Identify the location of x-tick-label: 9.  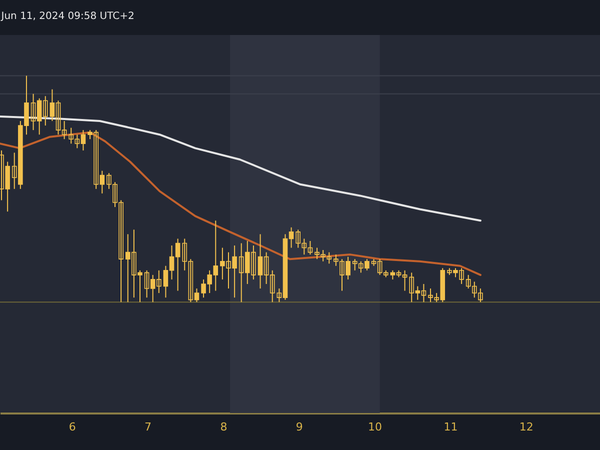
(299, 427).